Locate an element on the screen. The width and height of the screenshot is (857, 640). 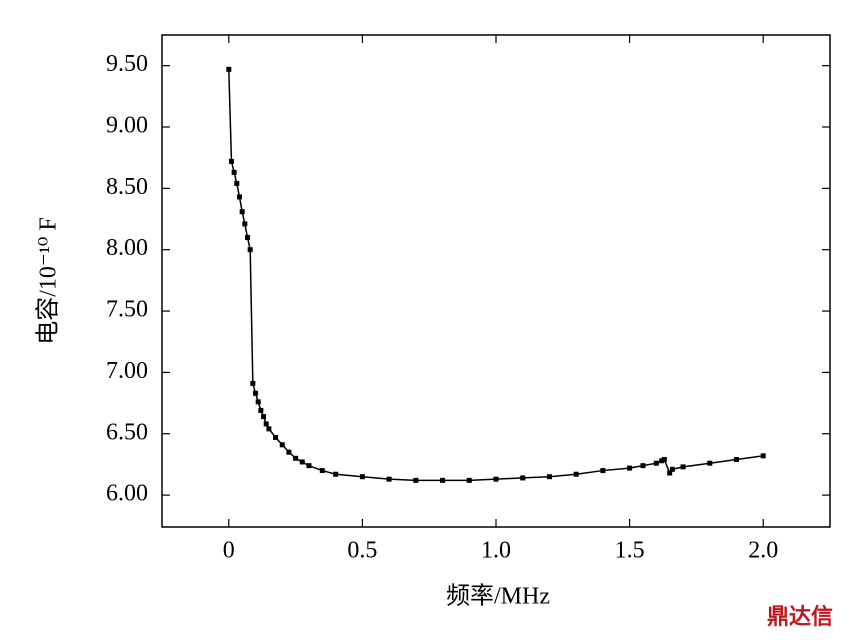
y-tick-label: 6.50 is located at coordinates (127, 432).